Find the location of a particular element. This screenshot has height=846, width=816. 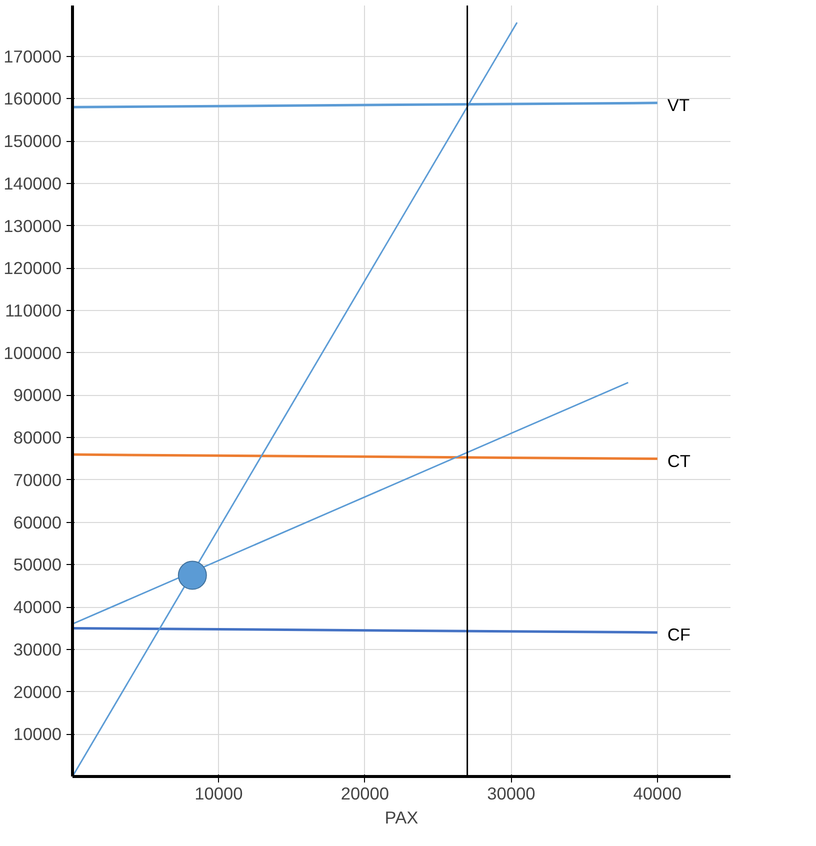

y-tick-label: 150000 is located at coordinates (33, 141).